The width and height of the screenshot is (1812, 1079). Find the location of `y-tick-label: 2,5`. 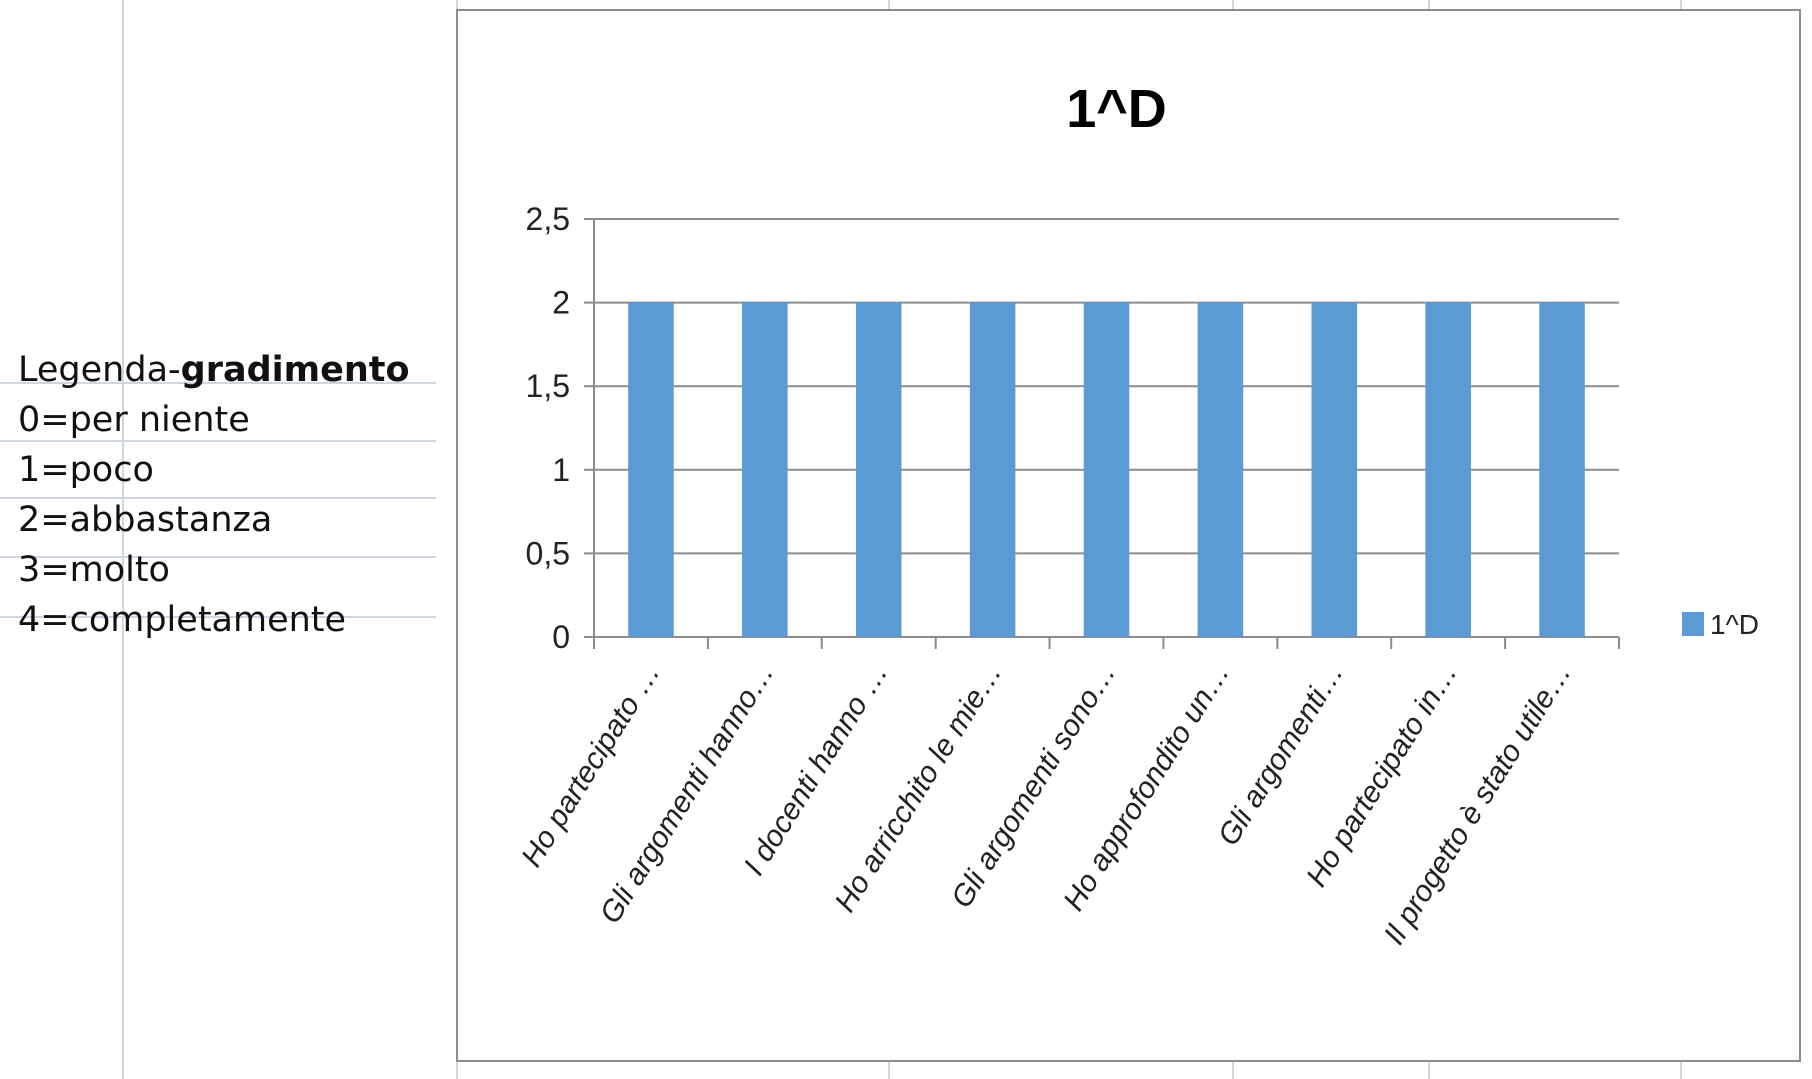

y-tick-label: 2,5 is located at coordinates (548, 219).